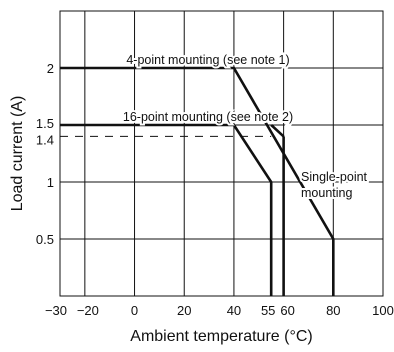 The image size is (394, 352). Describe the element at coordinates (45, 123) in the screenshot. I see `y-tick-label: 1.5` at that location.